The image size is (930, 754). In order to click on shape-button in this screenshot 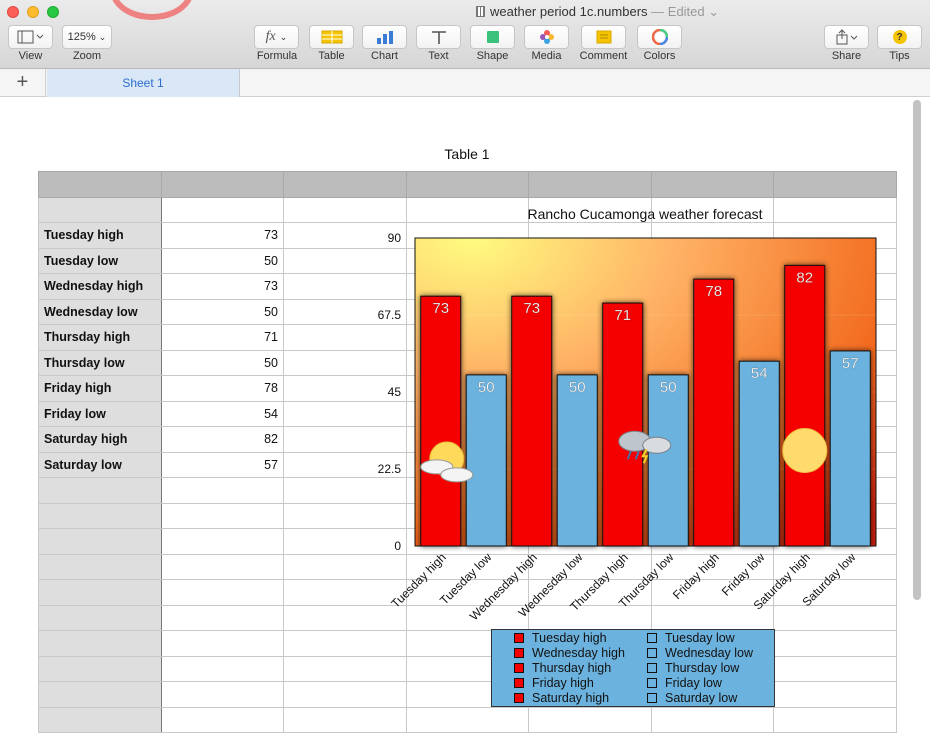, I will do `click(492, 37)`.